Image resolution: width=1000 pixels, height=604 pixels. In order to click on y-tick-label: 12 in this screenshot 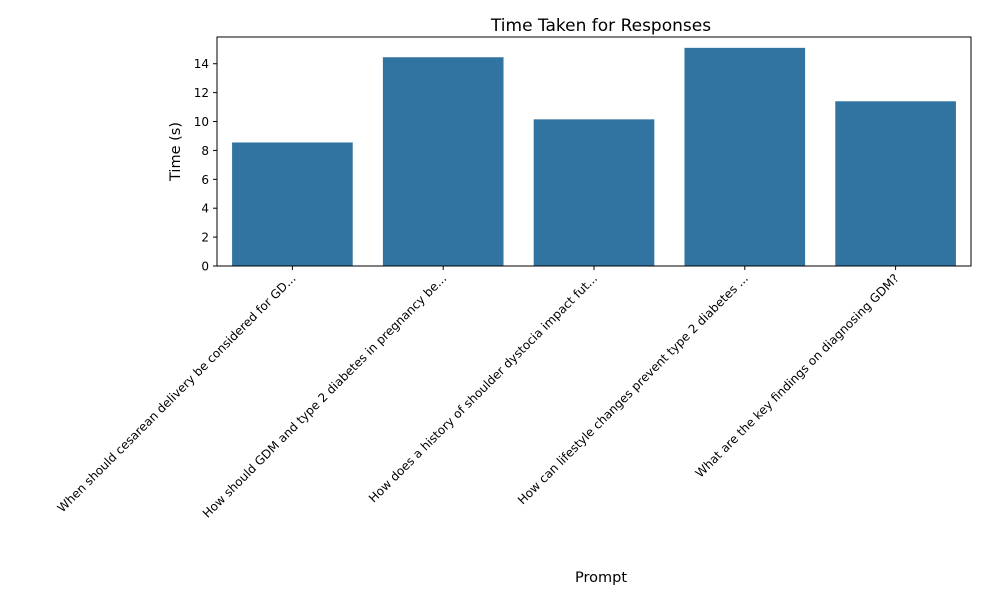, I will do `click(201, 93)`.